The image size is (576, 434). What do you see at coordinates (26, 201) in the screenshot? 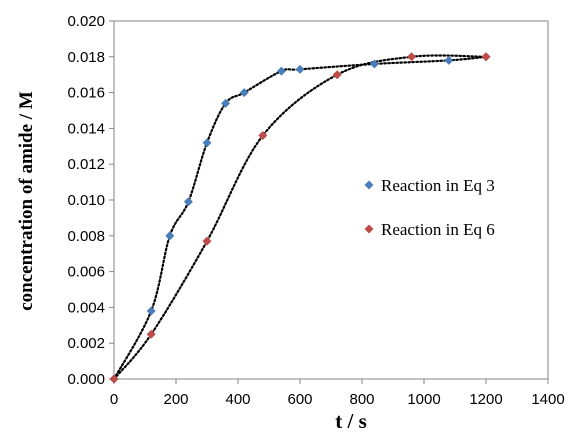
I see `y-axis-title: concentration of amide / M` at bounding box center [26, 201].